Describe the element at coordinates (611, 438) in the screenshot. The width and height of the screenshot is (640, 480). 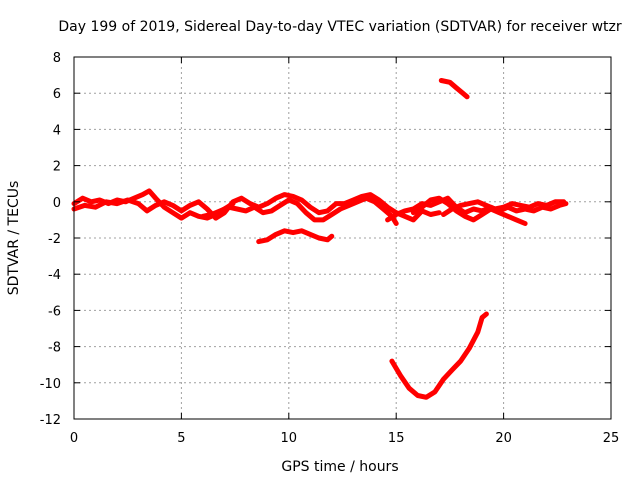
I see `x-tick-label: 25` at that location.